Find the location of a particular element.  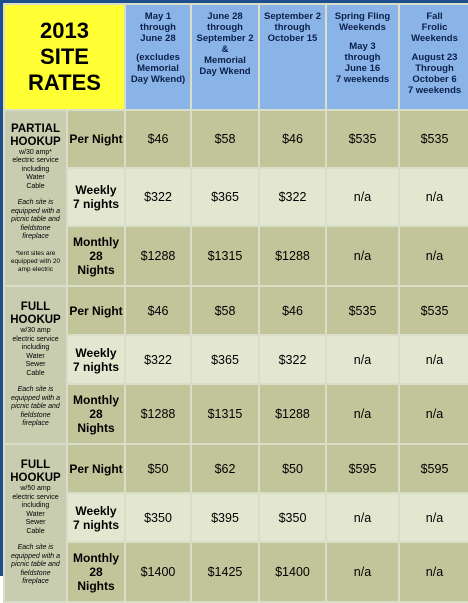

table-row: Weekly 7 nights $350 $395 $350 n/a n/a is located at coordinates (236, 517).